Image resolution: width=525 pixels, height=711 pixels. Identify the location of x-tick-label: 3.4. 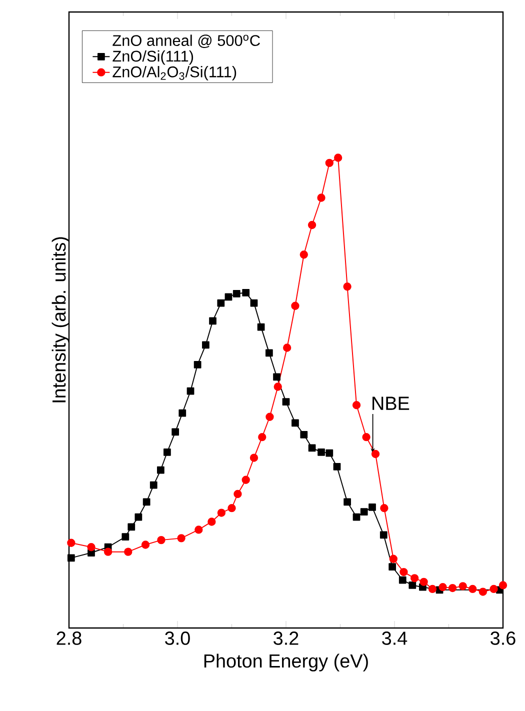
(395, 638).